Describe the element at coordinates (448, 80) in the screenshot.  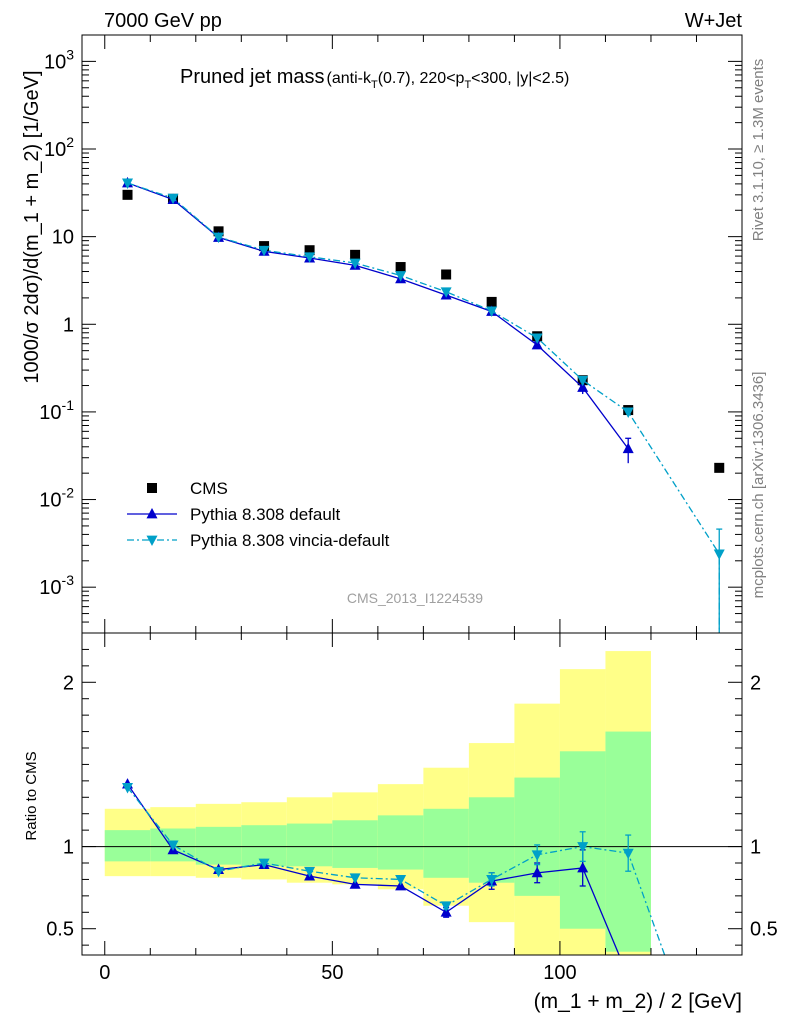
I see `chart-title-sub: (anti-kT(0.7), 220<pT<300, |y|<2.5)` at that location.